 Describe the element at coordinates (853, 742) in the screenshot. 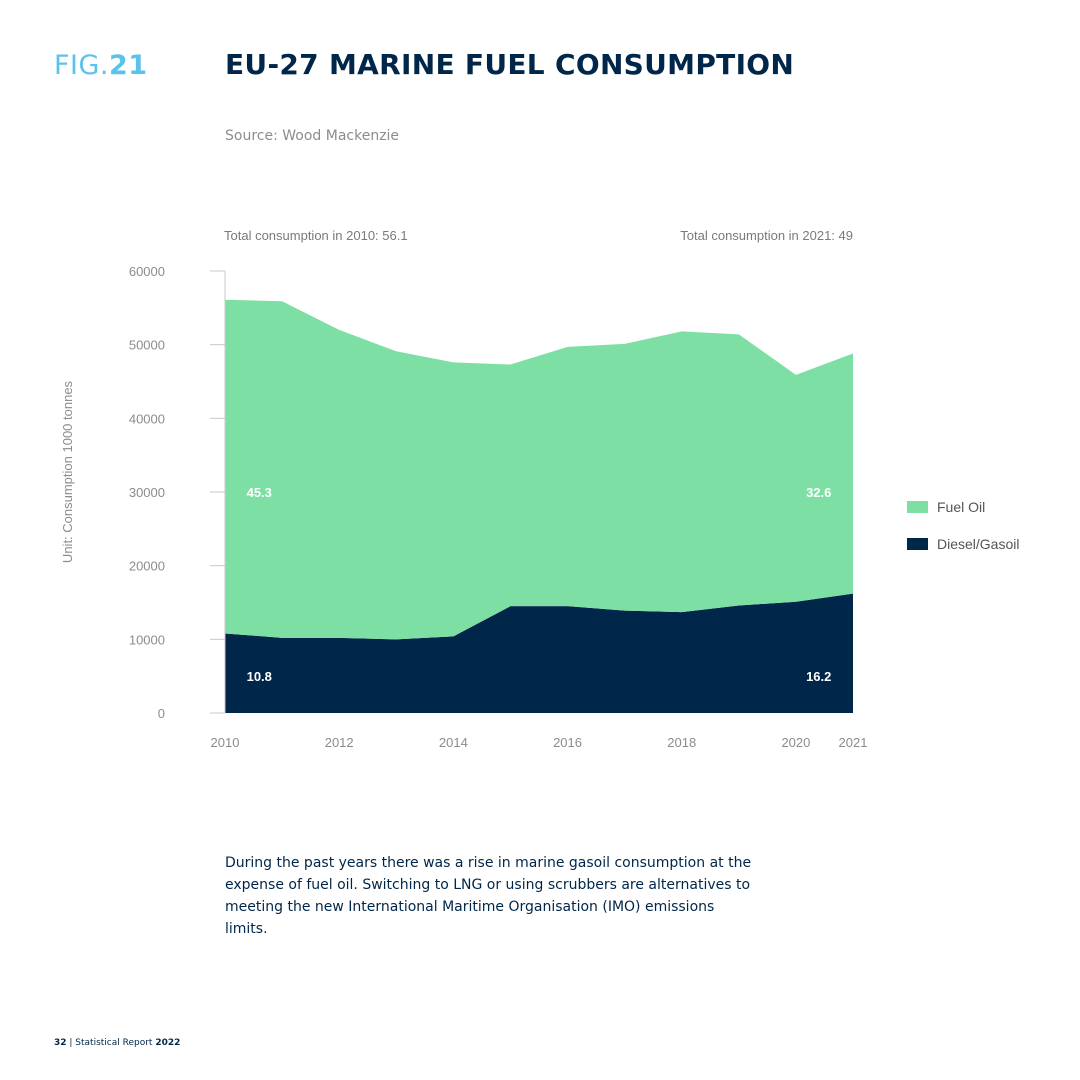

I see `x-tick-label: 2021` at that location.